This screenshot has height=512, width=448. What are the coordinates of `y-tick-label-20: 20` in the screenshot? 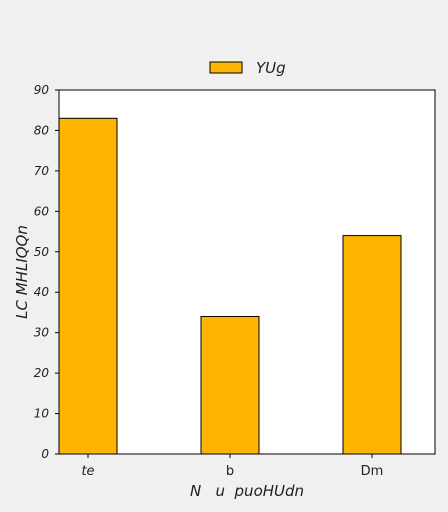 It's located at (42, 373).